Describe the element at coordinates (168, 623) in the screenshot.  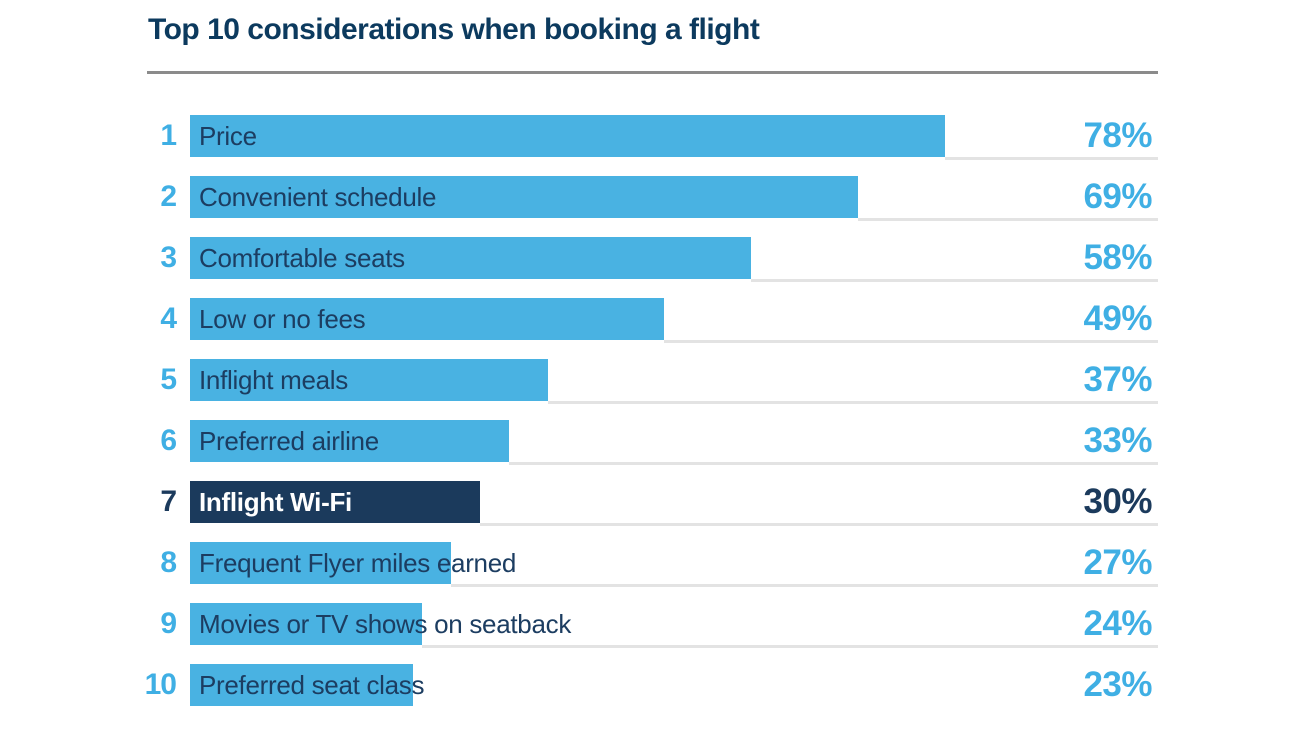
I see `rank-number: 9` at that location.